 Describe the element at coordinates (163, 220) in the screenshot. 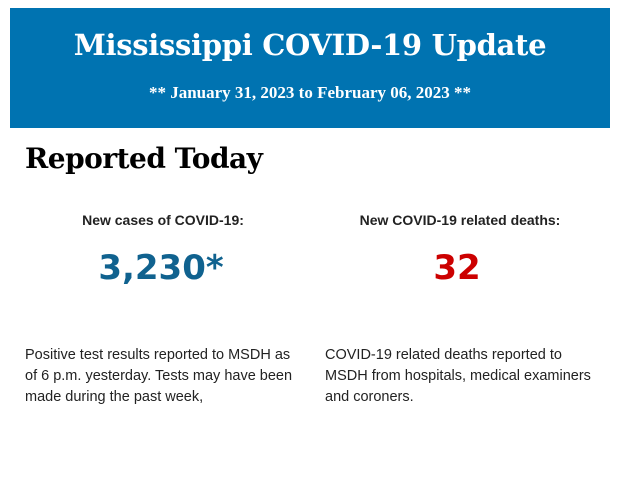

I see `cases-label: New cases of COVID-19:` at that location.